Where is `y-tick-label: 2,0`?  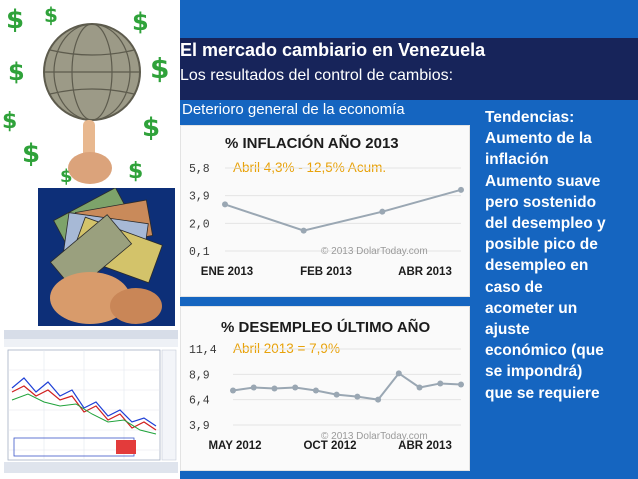
y-tick-label: 2,0 is located at coordinates (199, 224).